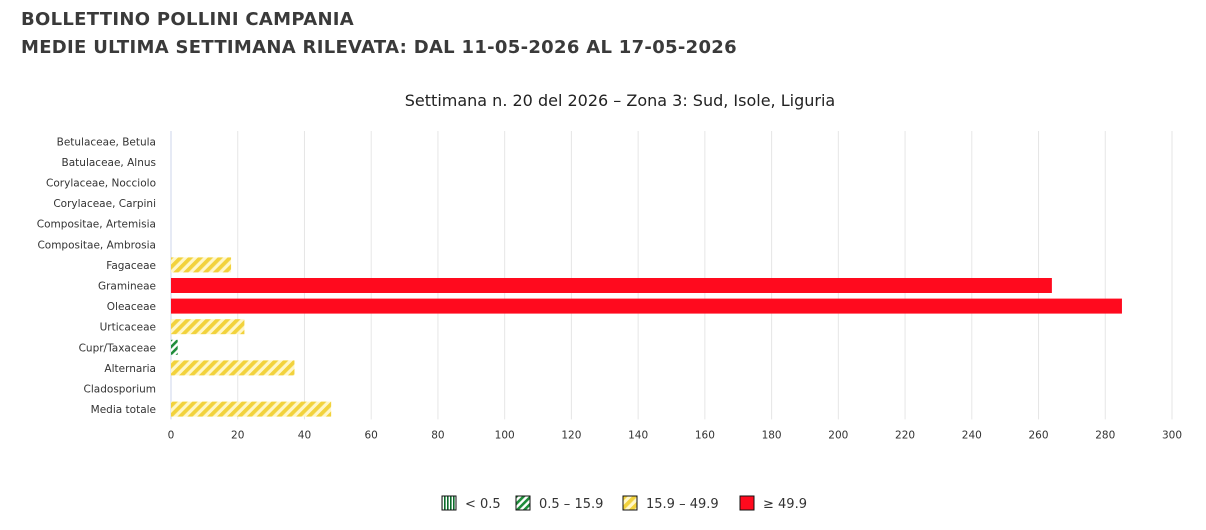  What do you see at coordinates (371, 435) in the screenshot?
I see `x-tick-label: 60` at bounding box center [371, 435].